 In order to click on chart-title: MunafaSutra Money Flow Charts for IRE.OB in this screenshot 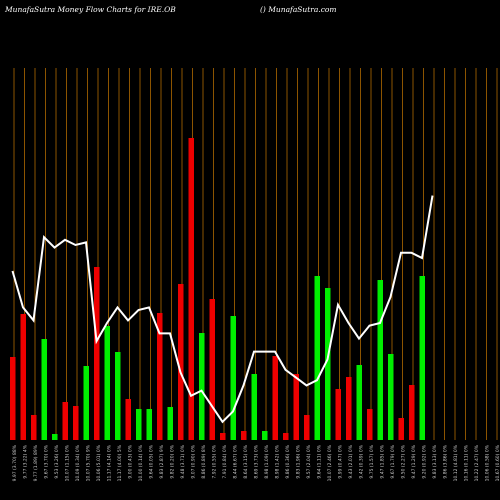, I will do `click(90, 9)`.